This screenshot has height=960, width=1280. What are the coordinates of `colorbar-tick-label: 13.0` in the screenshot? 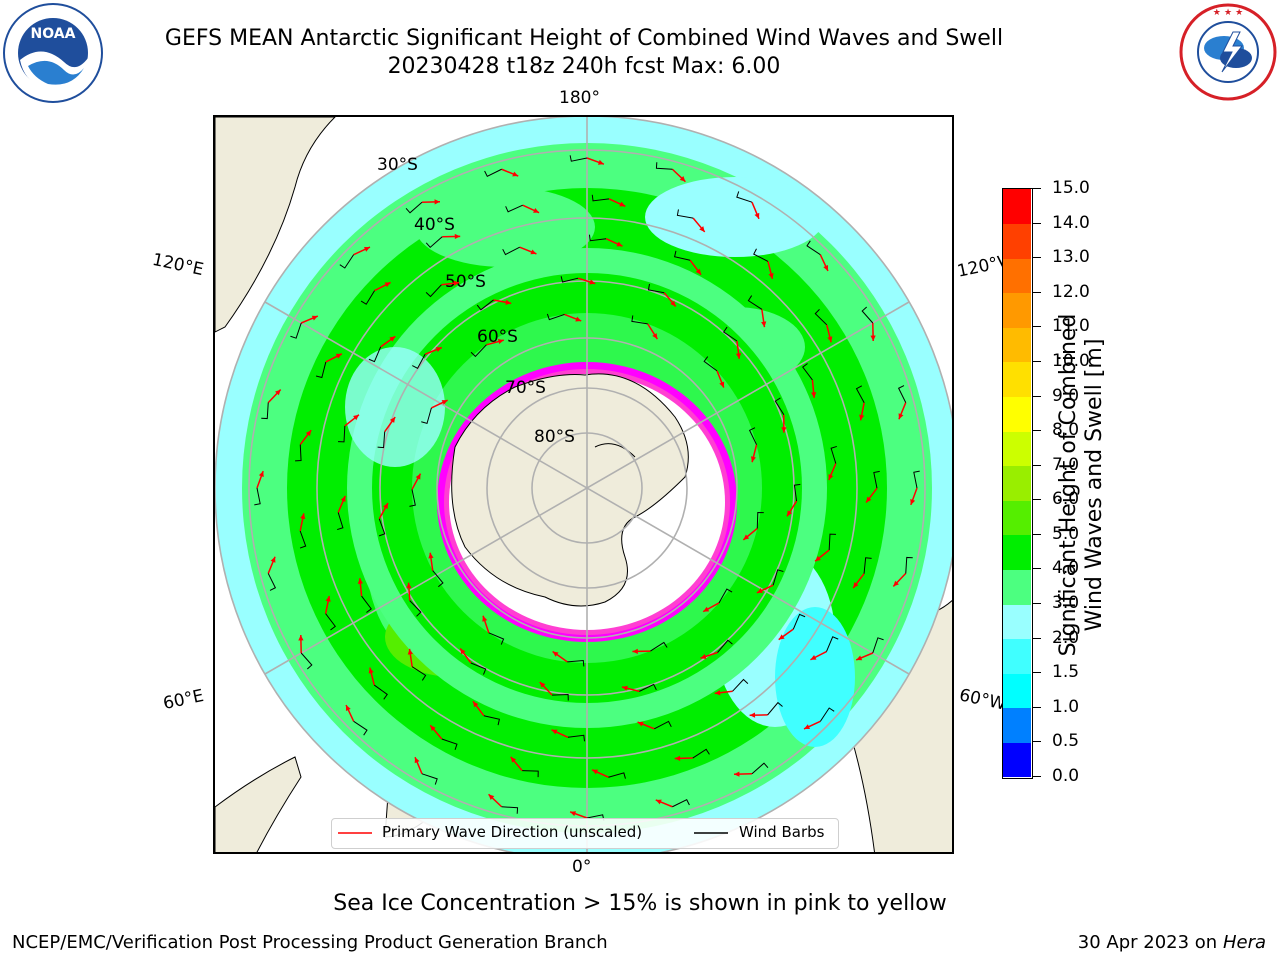 It's located at (1071, 257).